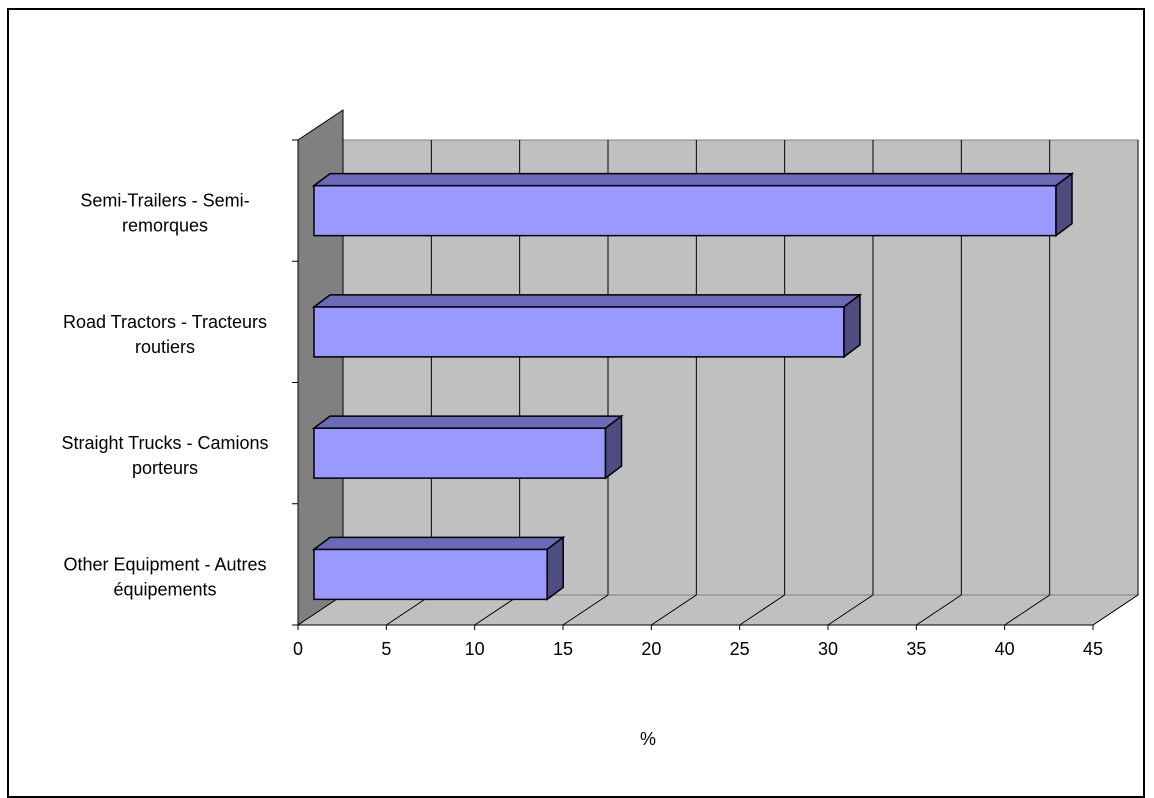 The image size is (1154, 798). I want to click on y-category-label: Road Tractors - Tracteurs routiers, so click(165, 334).